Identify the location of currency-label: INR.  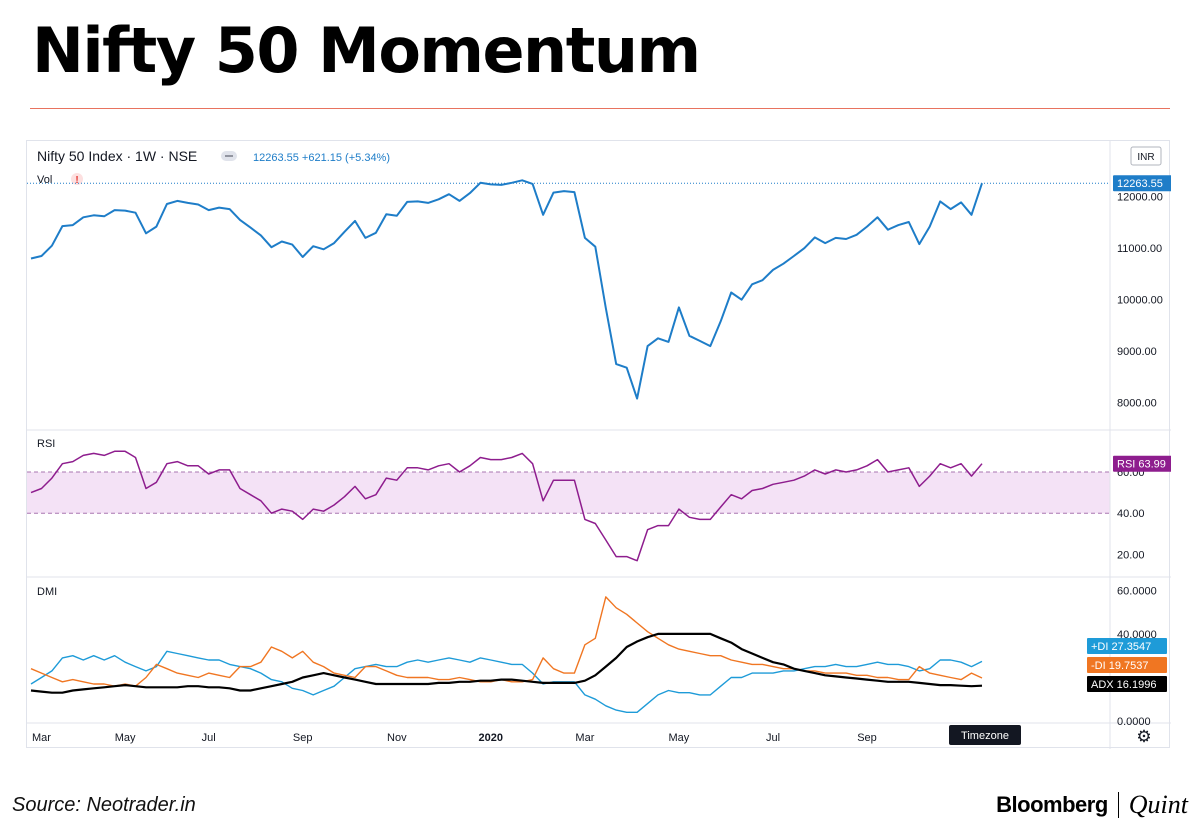
(1145, 157).